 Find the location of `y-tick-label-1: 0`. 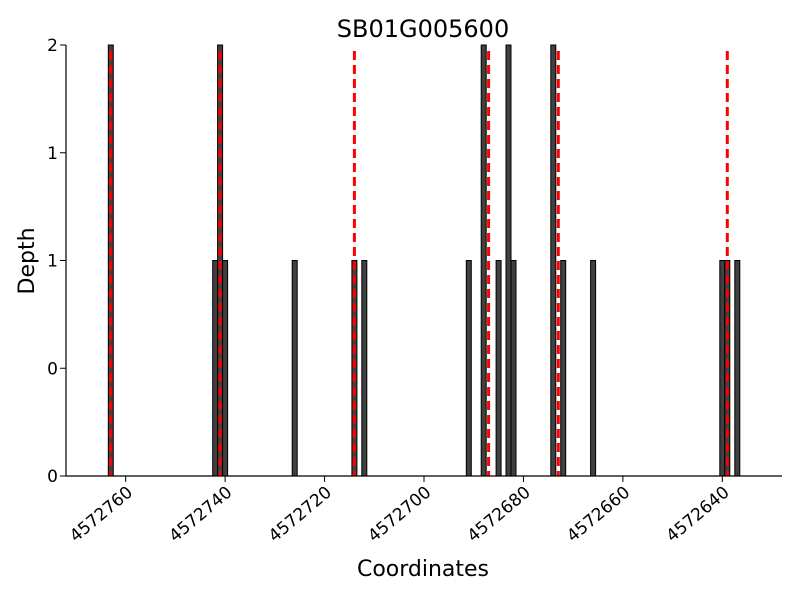

y-tick-label-1: 0 is located at coordinates (52, 369).